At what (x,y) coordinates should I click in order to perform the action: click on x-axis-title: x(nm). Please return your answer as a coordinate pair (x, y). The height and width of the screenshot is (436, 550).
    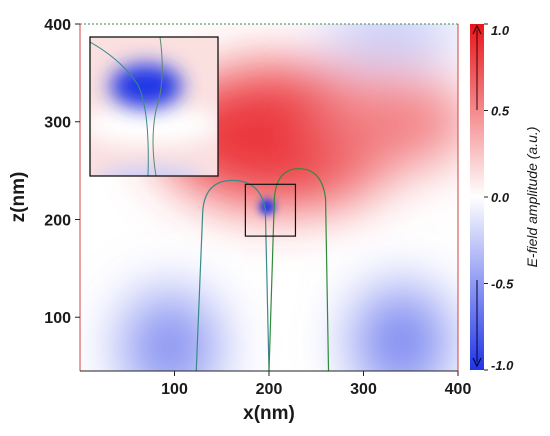
    Looking at the image, I should click on (269, 413).